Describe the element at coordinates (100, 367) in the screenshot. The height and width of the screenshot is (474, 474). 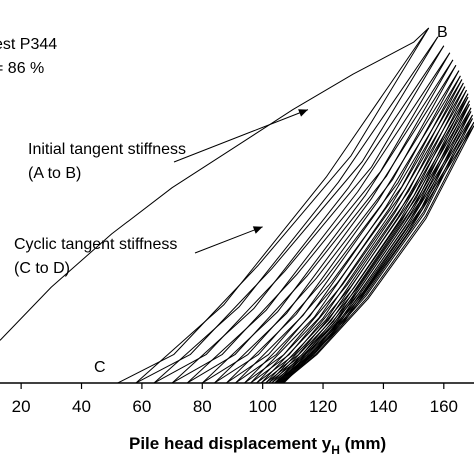
I see `point-label-c: C` at that location.